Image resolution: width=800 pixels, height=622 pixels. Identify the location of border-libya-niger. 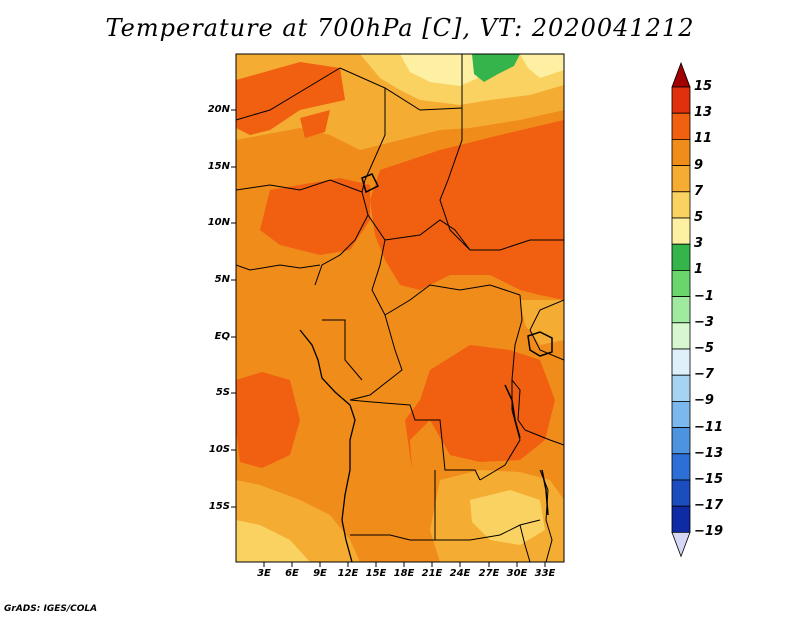
(401, 82).